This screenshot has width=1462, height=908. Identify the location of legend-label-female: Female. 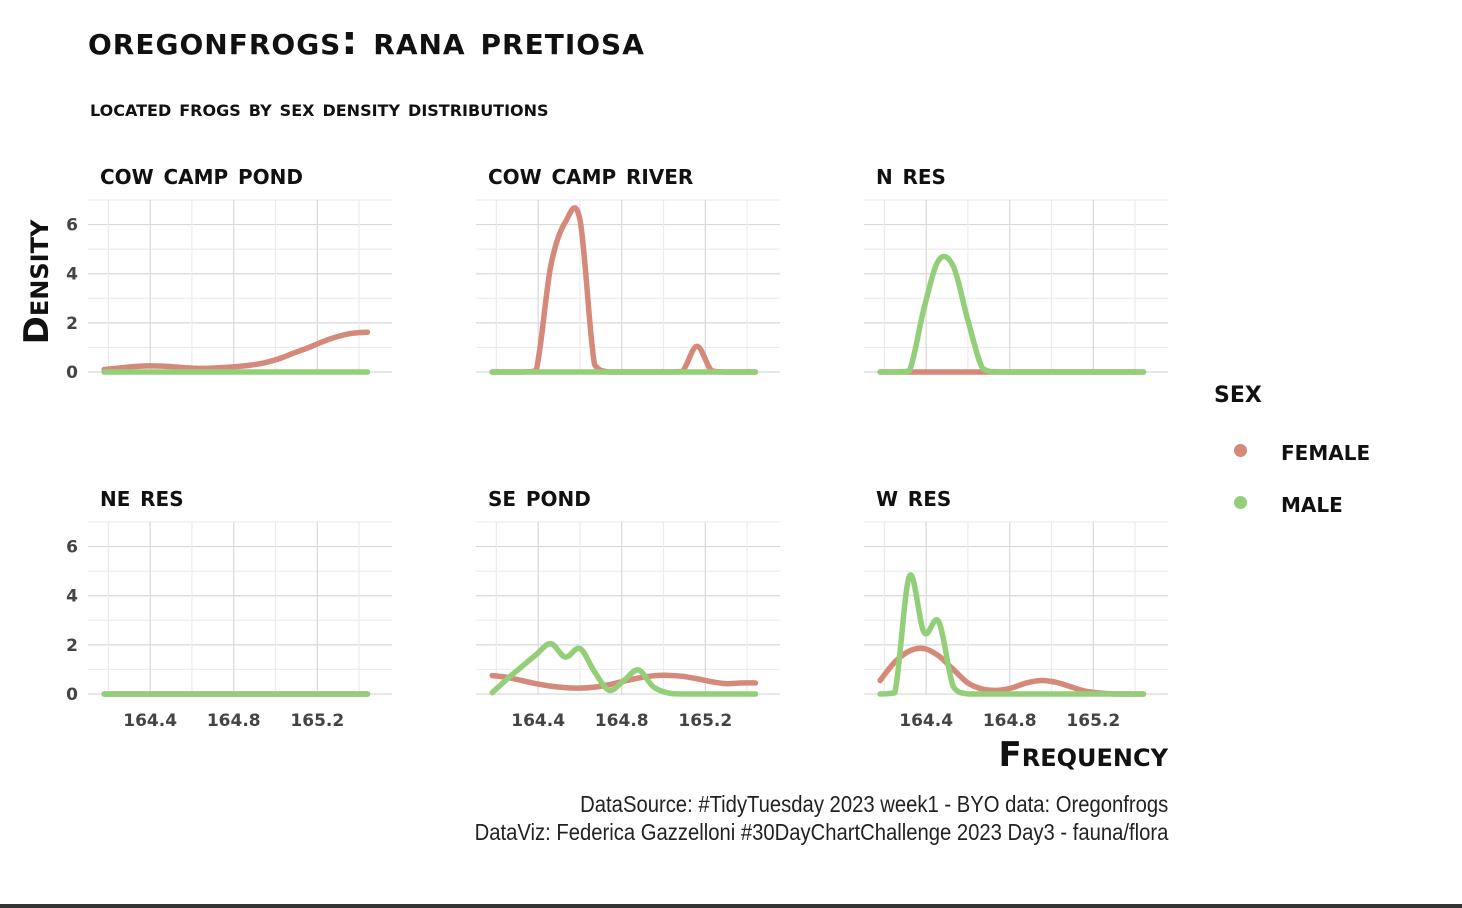
(1326, 450).